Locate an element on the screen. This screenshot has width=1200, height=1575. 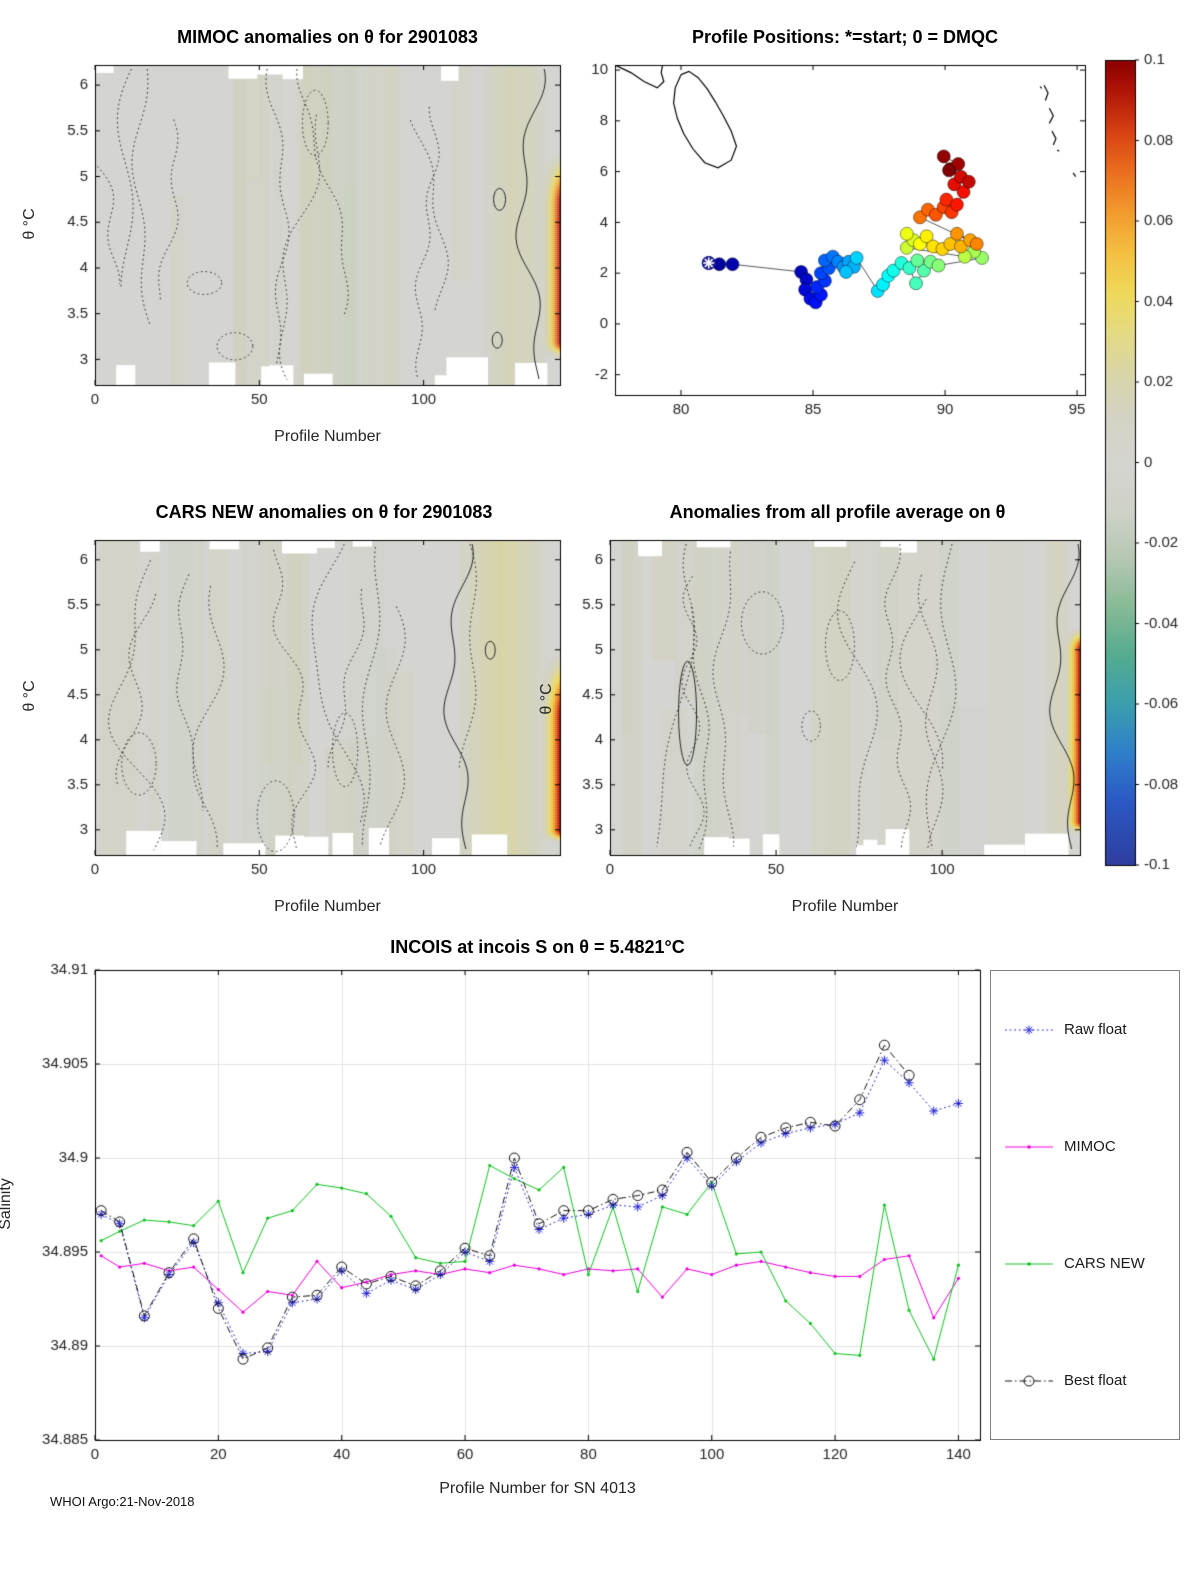
legend-item-label: Best float is located at coordinates (1095, 1380).